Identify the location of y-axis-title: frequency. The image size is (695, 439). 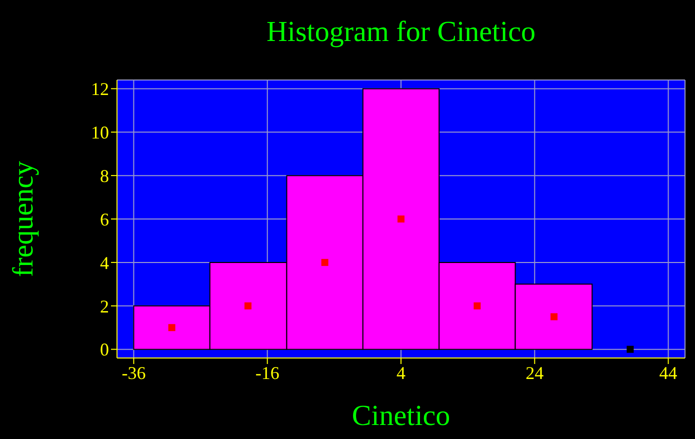
(23, 218).